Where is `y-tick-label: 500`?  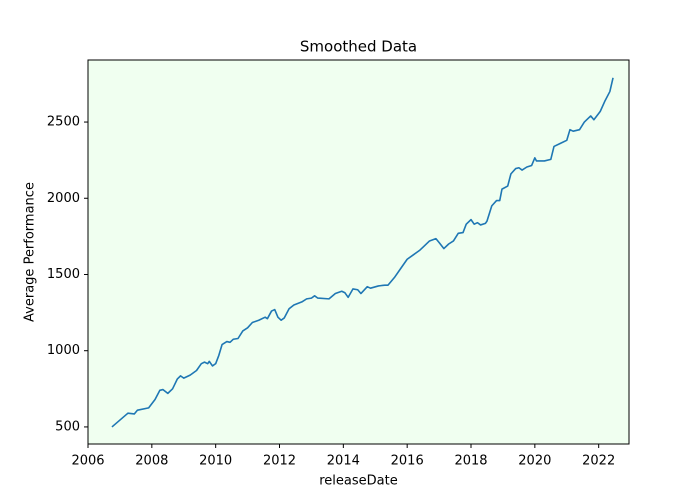 y-tick-label: 500 is located at coordinates (67, 426).